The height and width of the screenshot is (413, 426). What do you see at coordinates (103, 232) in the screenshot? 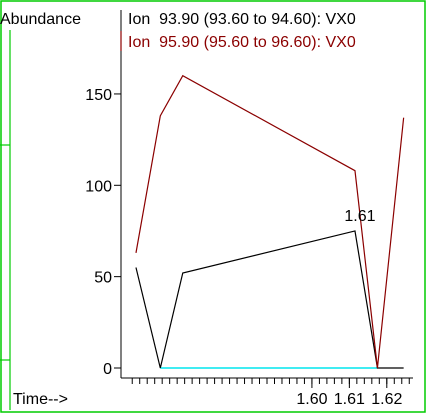
I see `y-axis-ticks: 0 50 100 150` at bounding box center [103, 232].